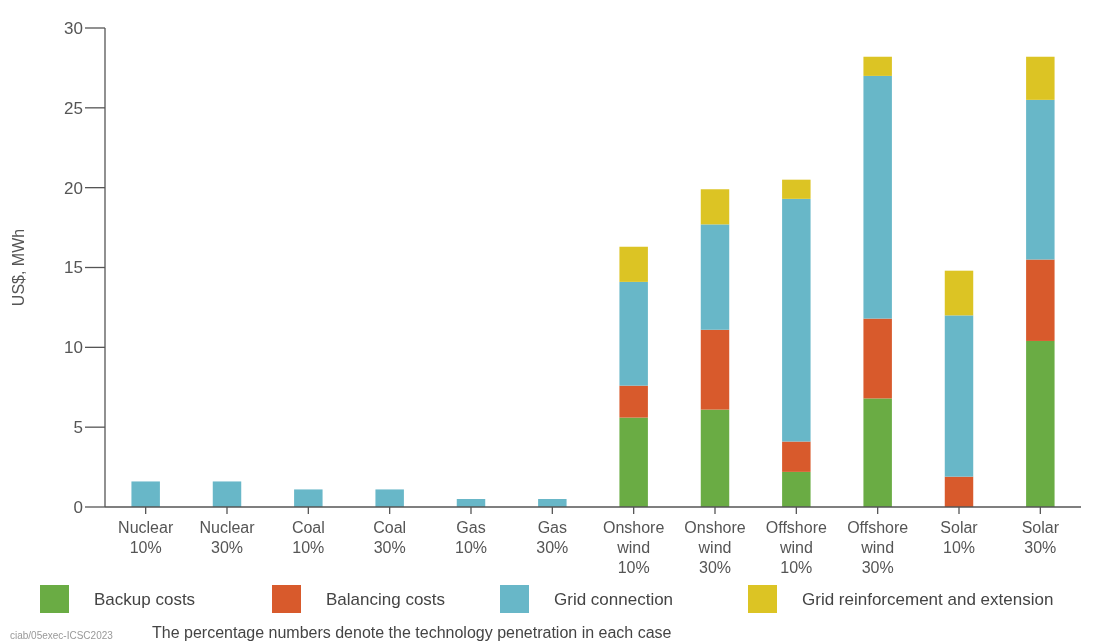  I want to click on legend-label: Grid connection, so click(614, 599).